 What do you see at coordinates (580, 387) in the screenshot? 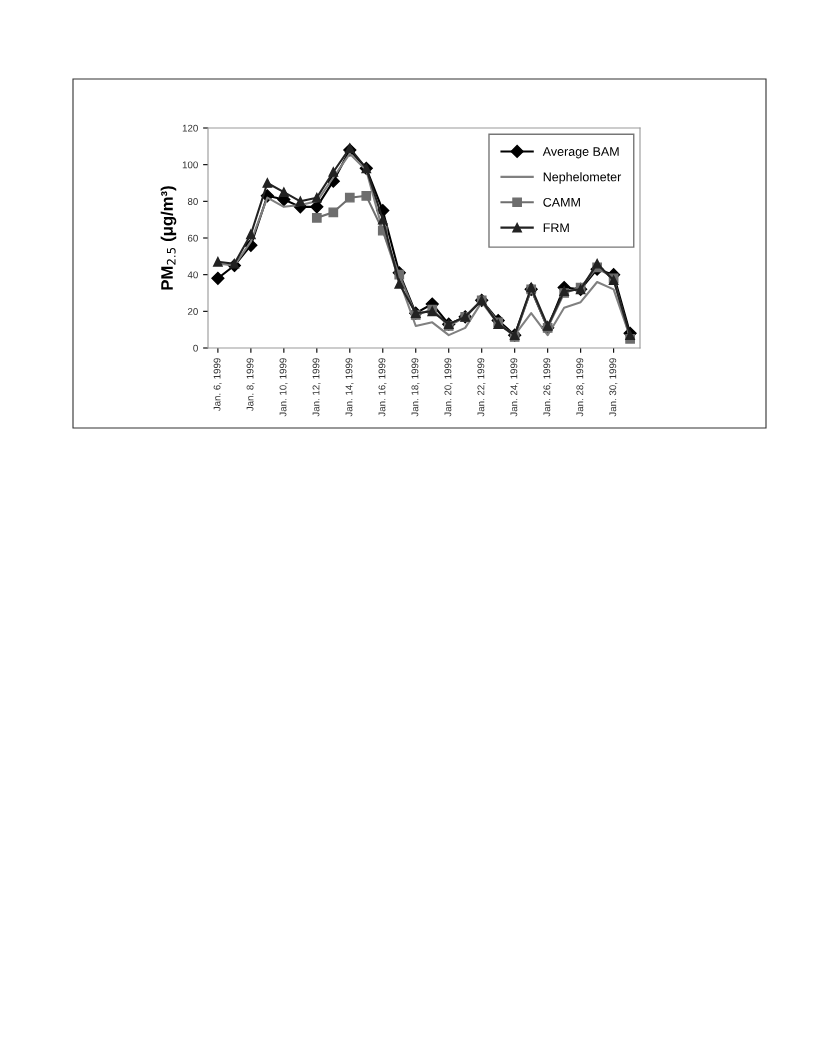
I see `x-tick-label: Jan. 28, 1999` at bounding box center [580, 387].